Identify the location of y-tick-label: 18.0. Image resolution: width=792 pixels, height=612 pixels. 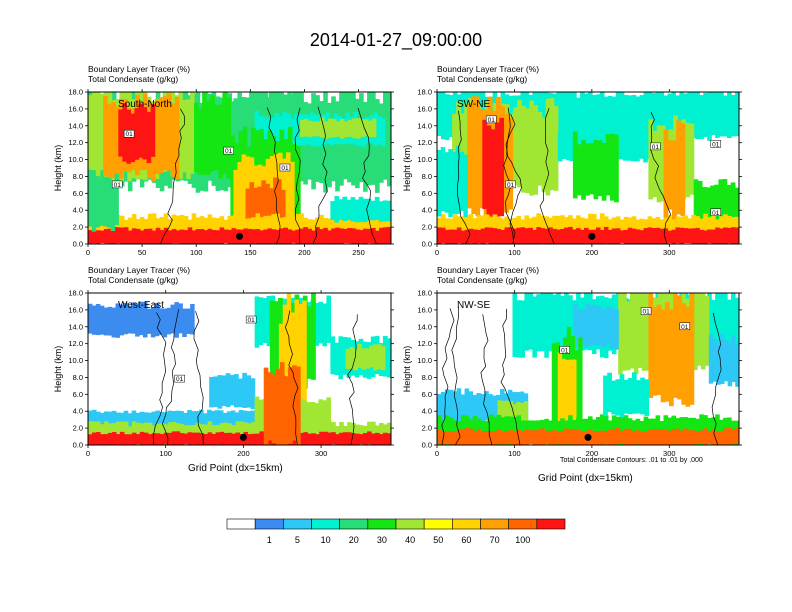
(75, 92).